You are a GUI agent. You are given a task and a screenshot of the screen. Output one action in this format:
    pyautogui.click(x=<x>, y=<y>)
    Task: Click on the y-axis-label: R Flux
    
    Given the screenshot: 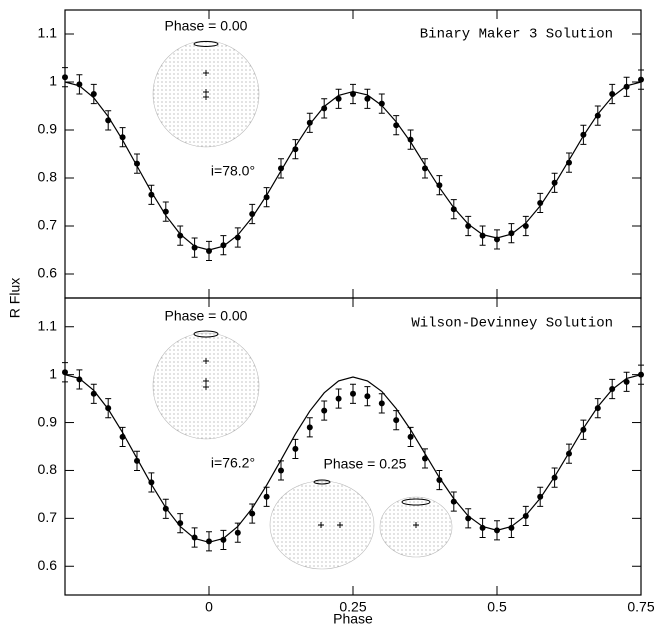 What is the action you would take?
    pyautogui.click(x=15, y=298)
    